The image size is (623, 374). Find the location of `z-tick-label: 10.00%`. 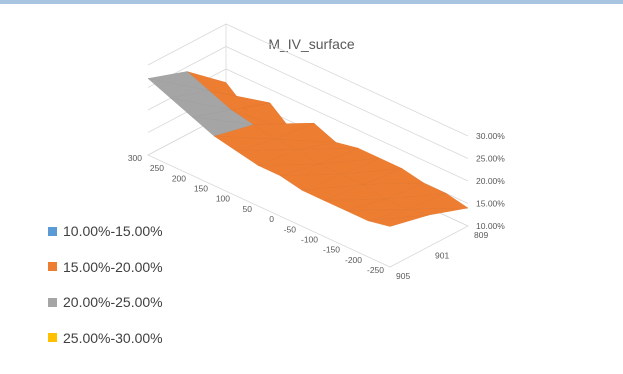

z-tick-label: 10.00% is located at coordinates (490, 226).